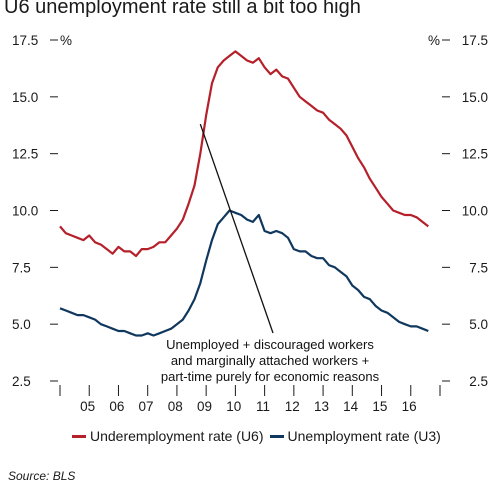 The height and width of the screenshot is (493, 500). I want to click on y-tick-label-left: 10.0, so click(25, 211).